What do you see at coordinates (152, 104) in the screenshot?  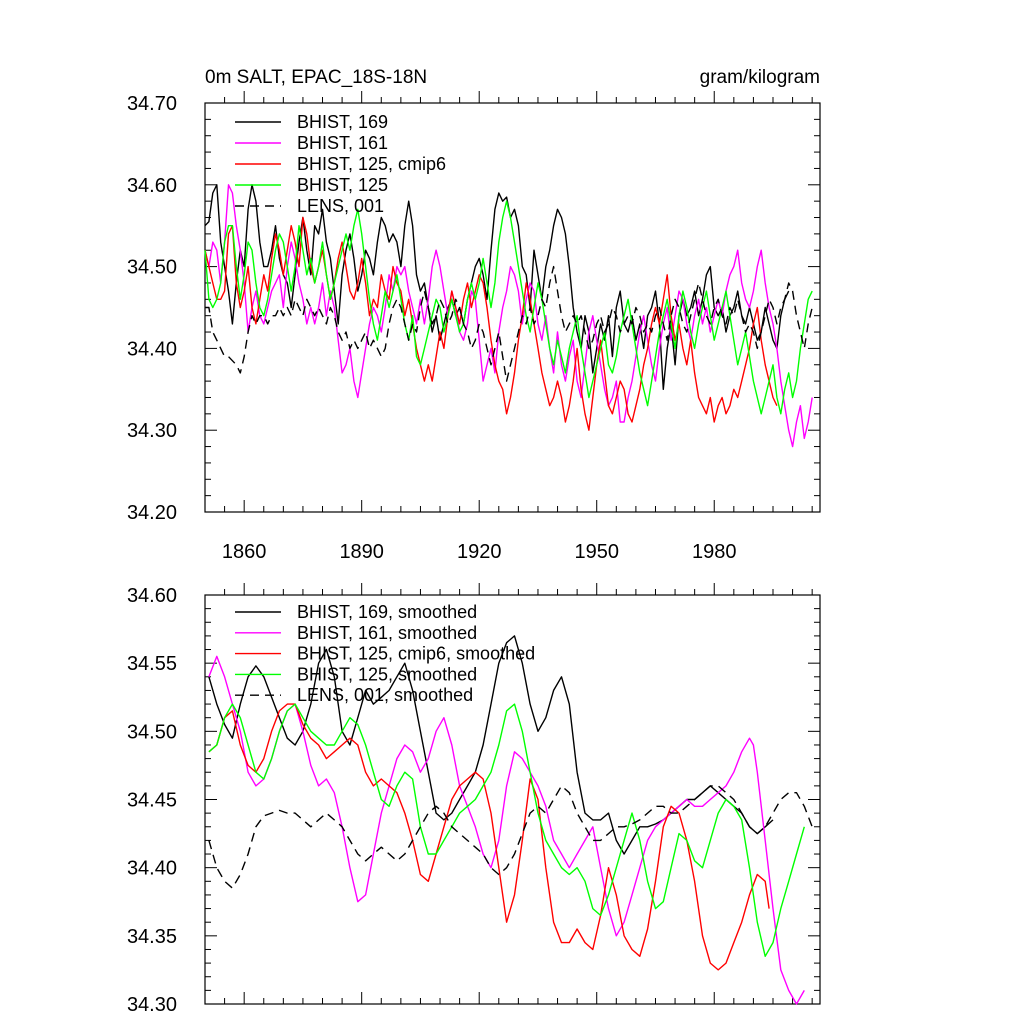 I see `y-tick-label: 34.70` at bounding box center [152, 104].